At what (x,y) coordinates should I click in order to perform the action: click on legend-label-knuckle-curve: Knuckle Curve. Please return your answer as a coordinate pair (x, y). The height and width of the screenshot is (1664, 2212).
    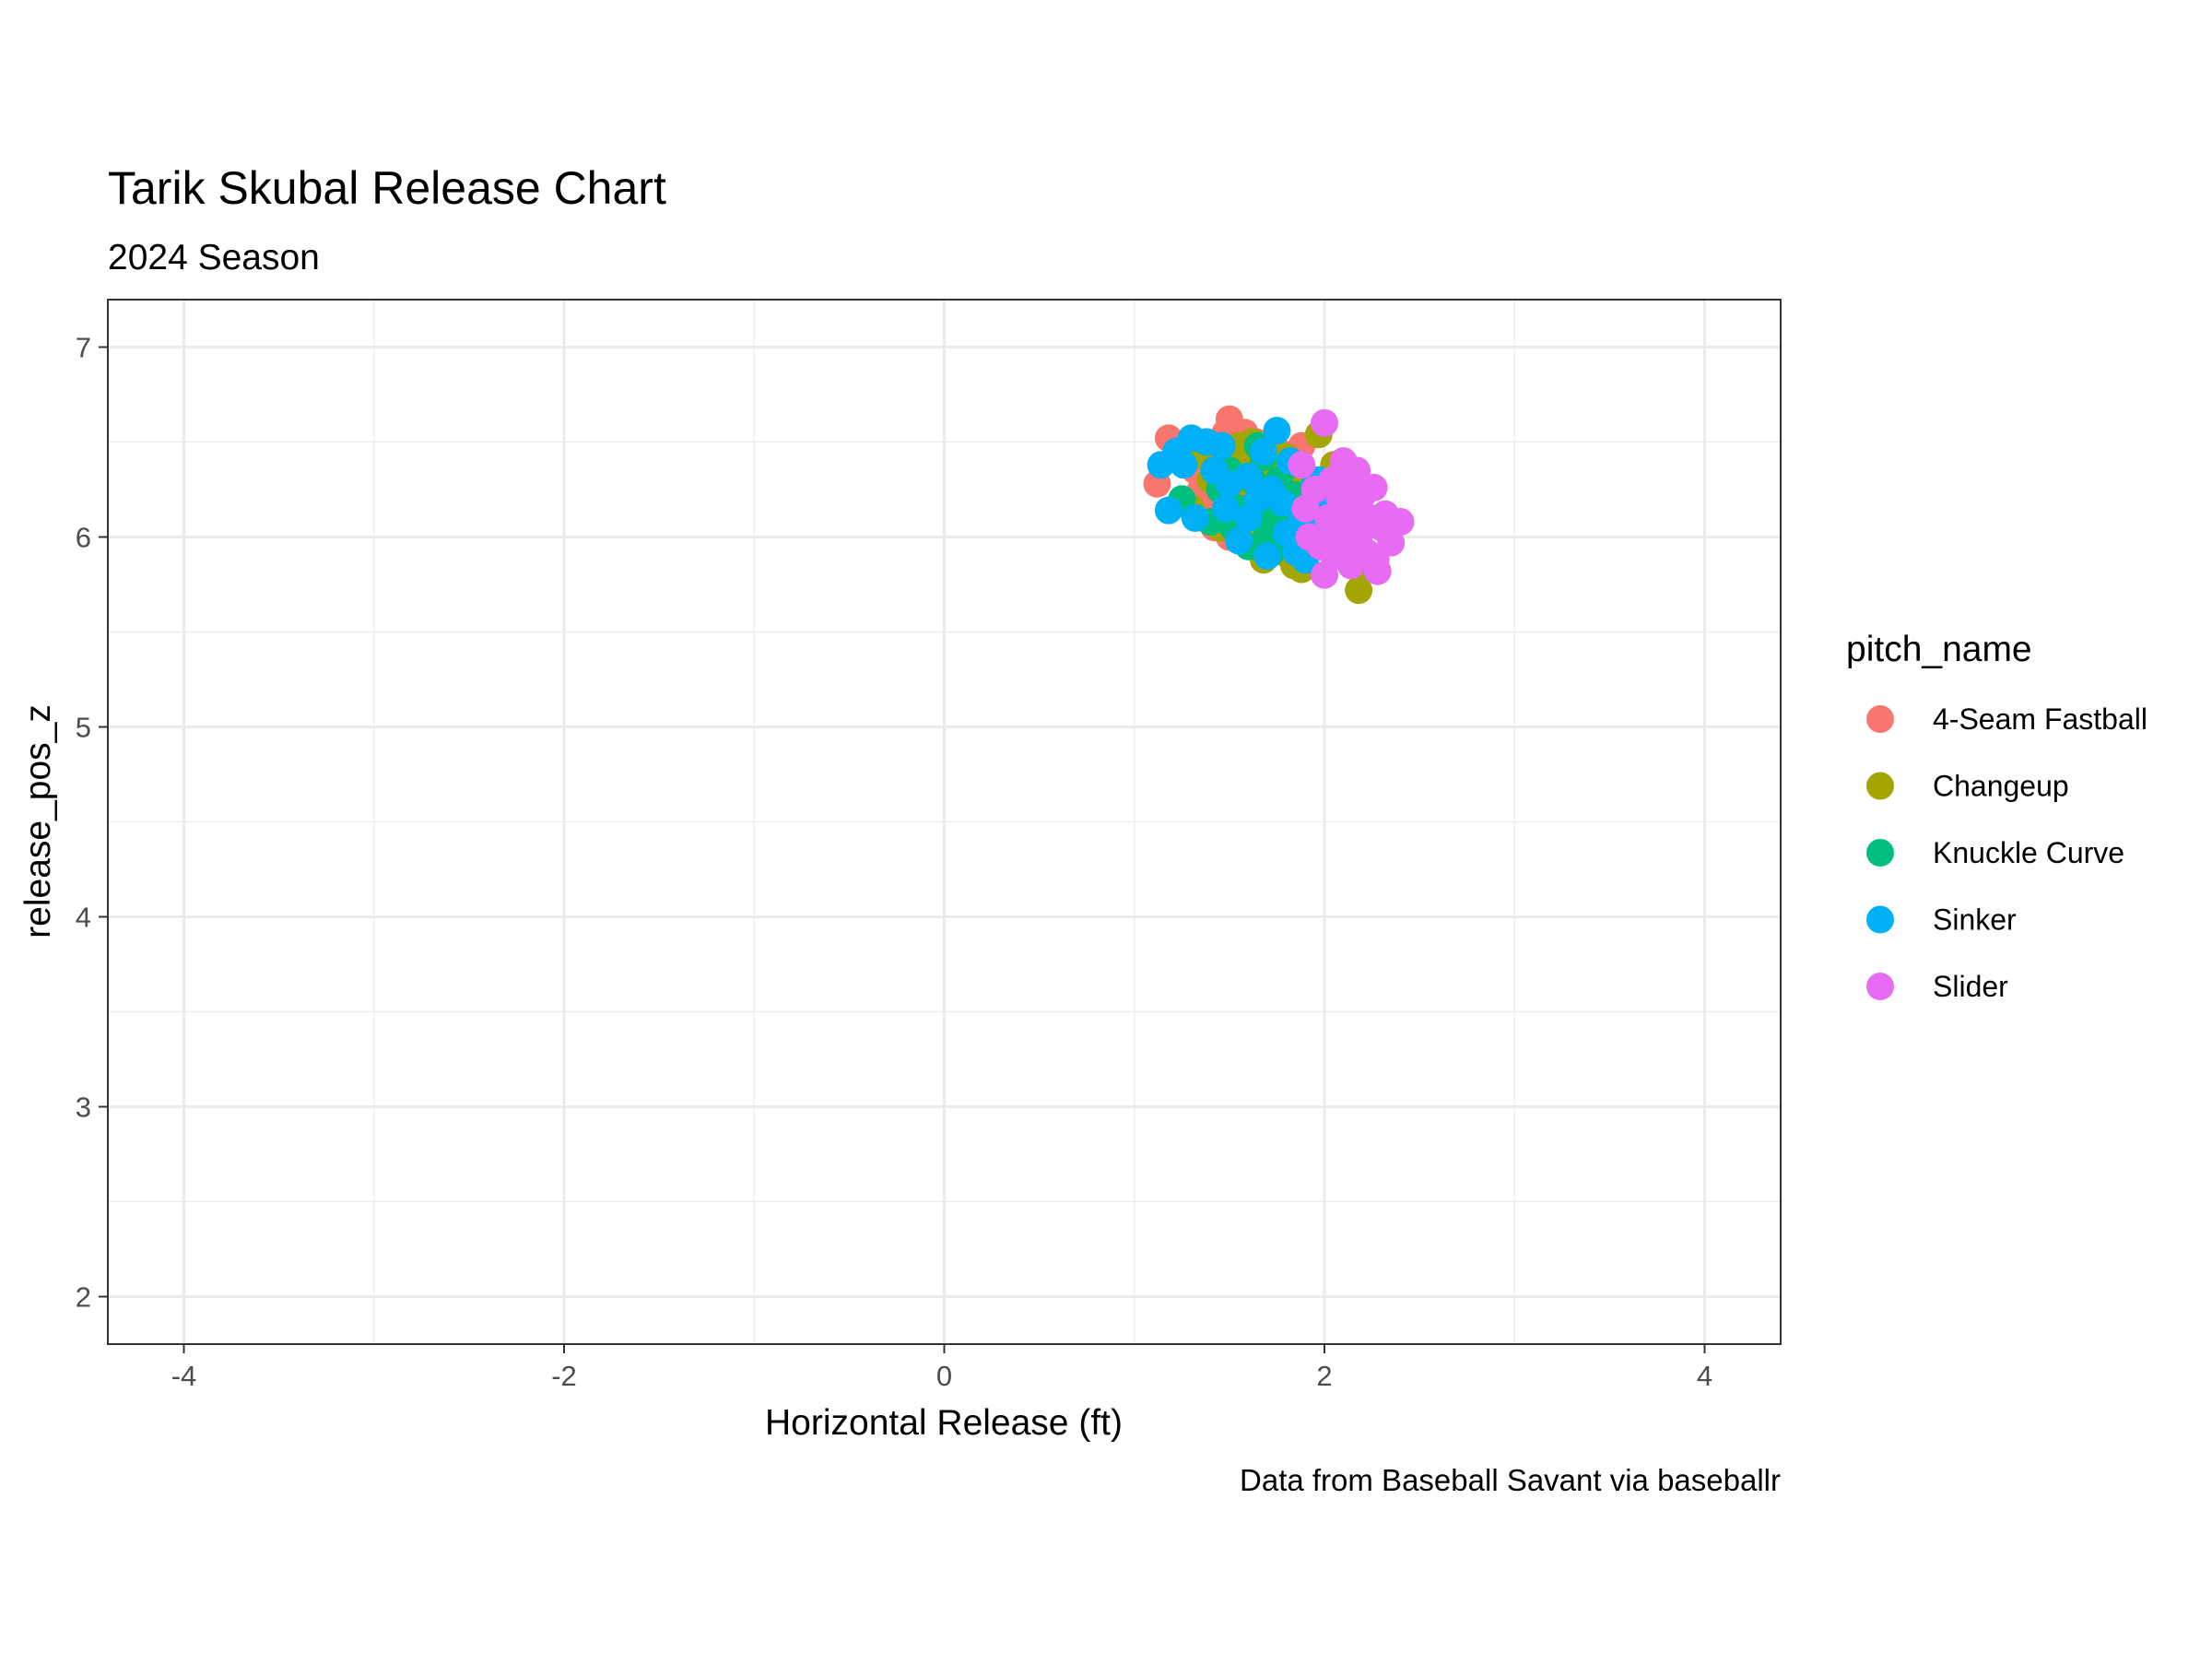
    Looking at the image, I should click on (2028, 852).